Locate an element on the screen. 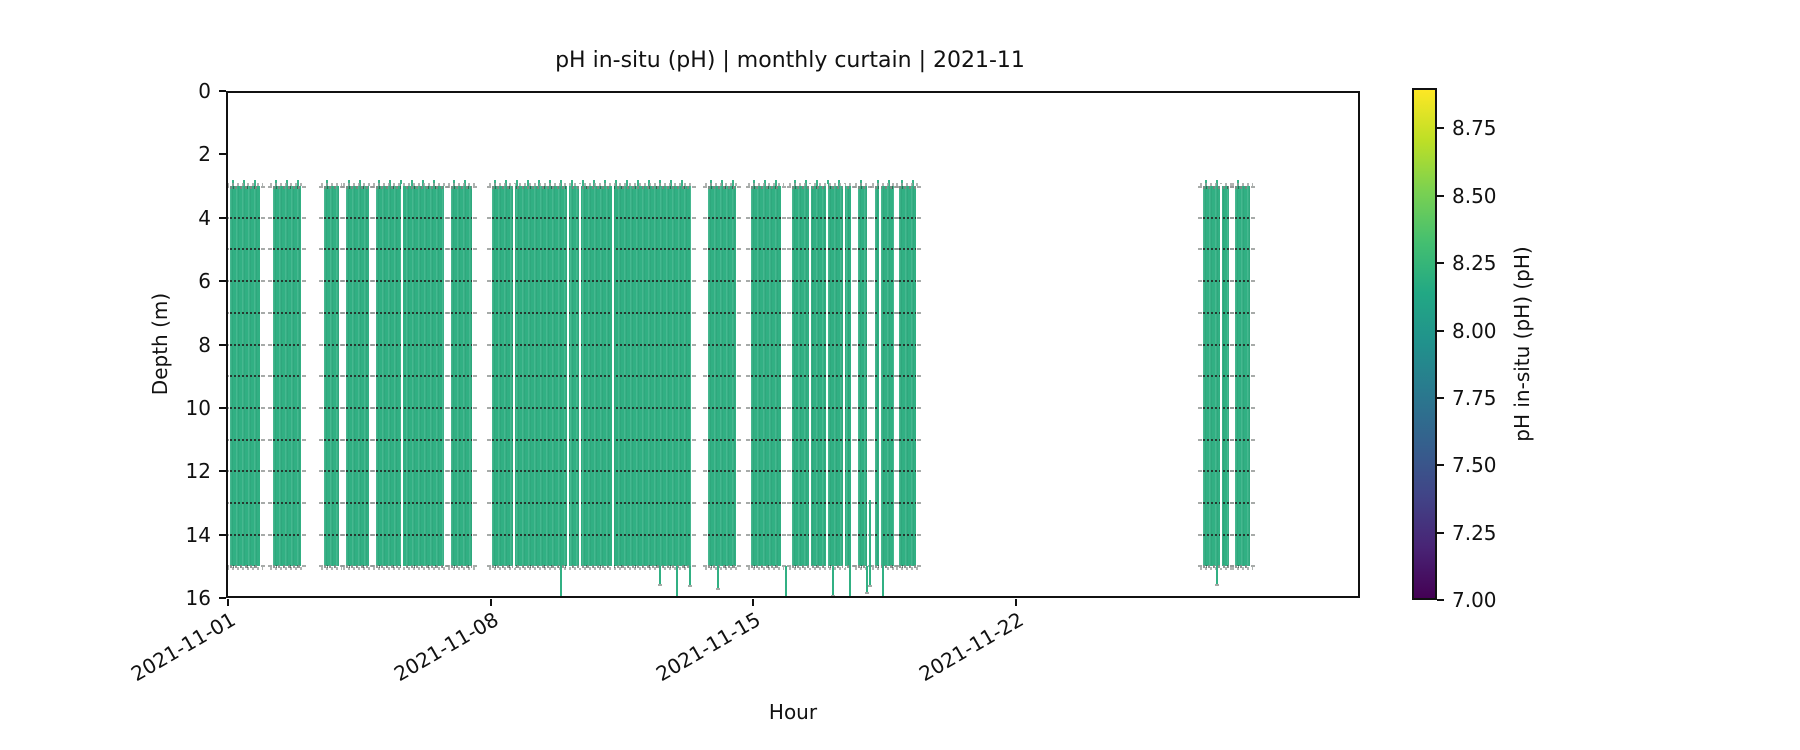 The width and height of the screenshot is (1800, 750). y-tick-label: 0 is located at coordinates (204, 91).